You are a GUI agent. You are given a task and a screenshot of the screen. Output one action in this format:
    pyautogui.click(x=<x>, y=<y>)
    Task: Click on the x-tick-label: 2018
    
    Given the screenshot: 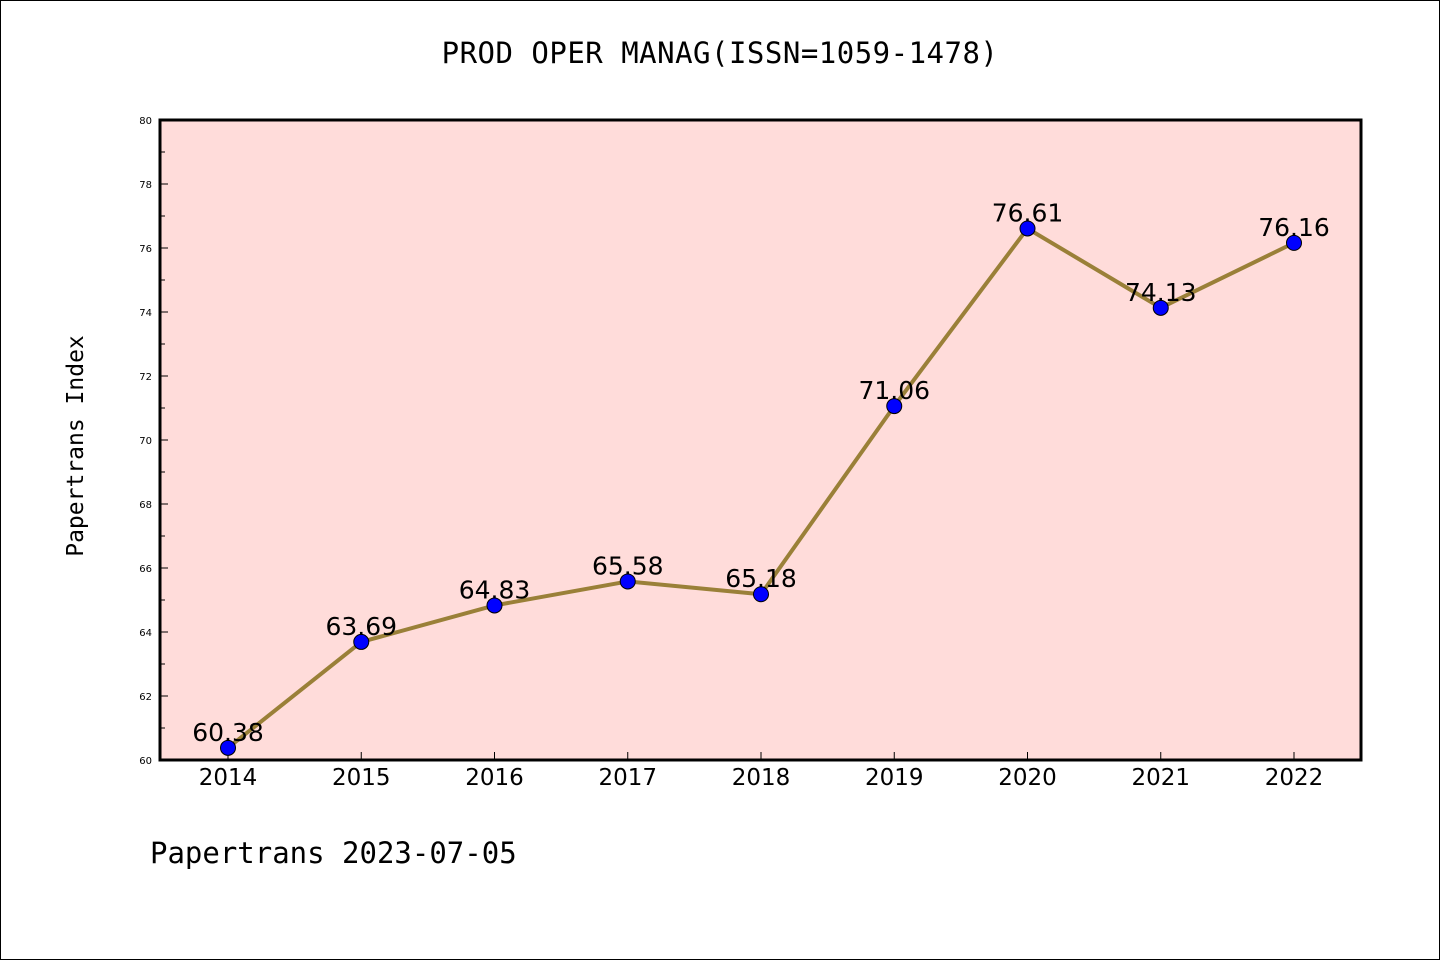 What is the action you would take?
    pyautogui.click(x=761, y=778)
    